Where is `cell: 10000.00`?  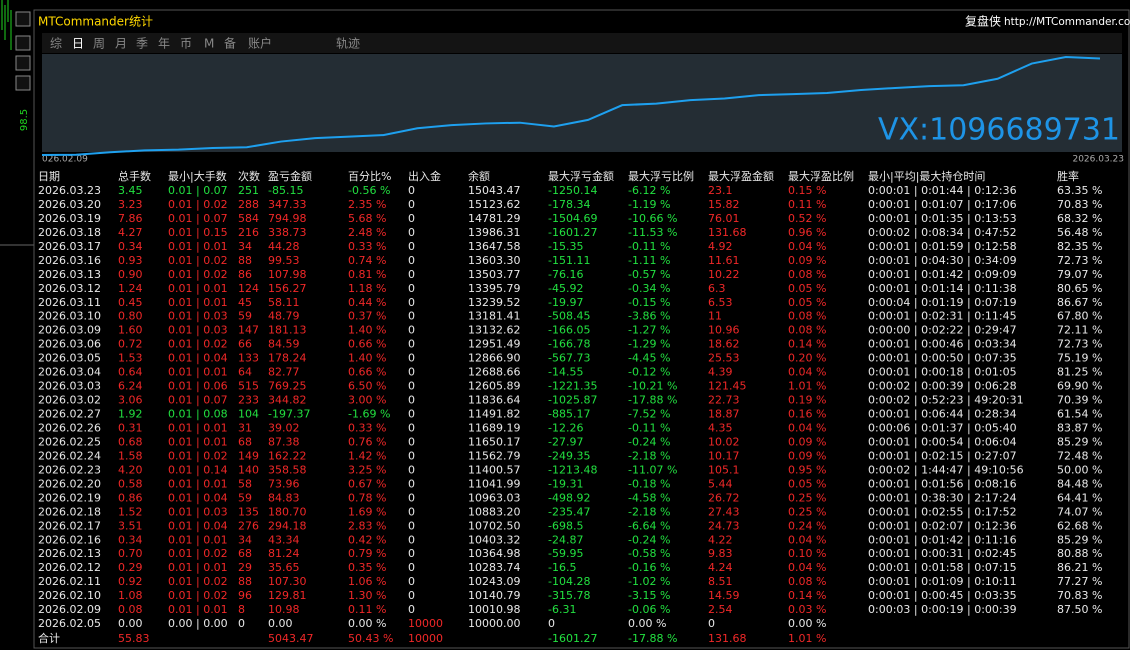 cell: 10000.00 is located at coordinates (494, 623).